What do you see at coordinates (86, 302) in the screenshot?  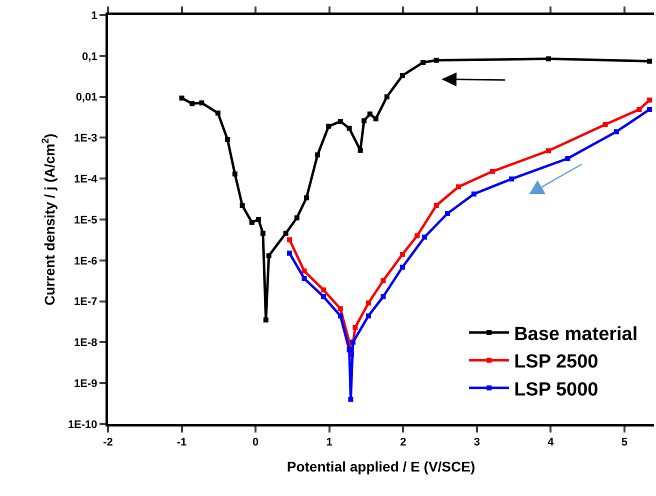 I see `y-tick-label: 1E-7` at bounding box center [86, 302].